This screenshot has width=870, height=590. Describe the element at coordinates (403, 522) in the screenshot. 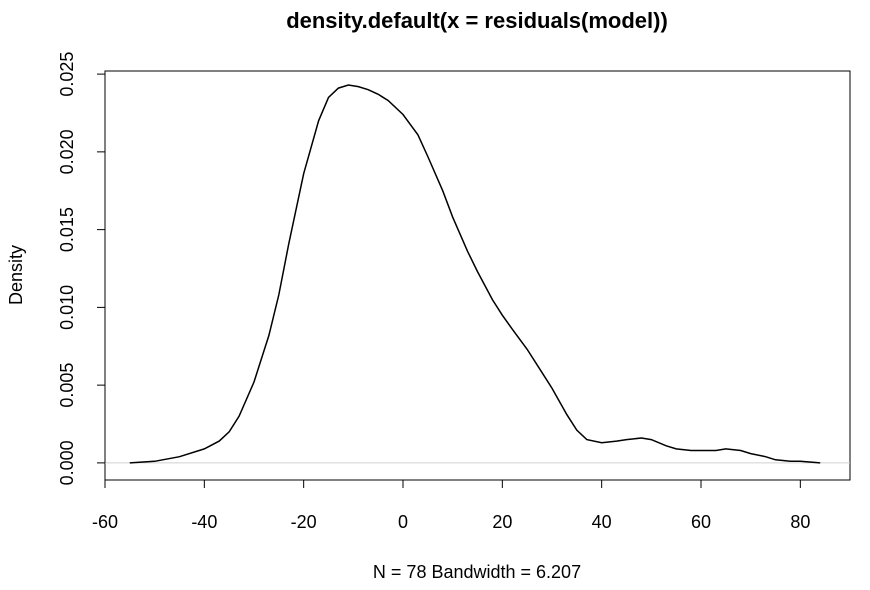

I see `x-tick-label: 0` at that location.